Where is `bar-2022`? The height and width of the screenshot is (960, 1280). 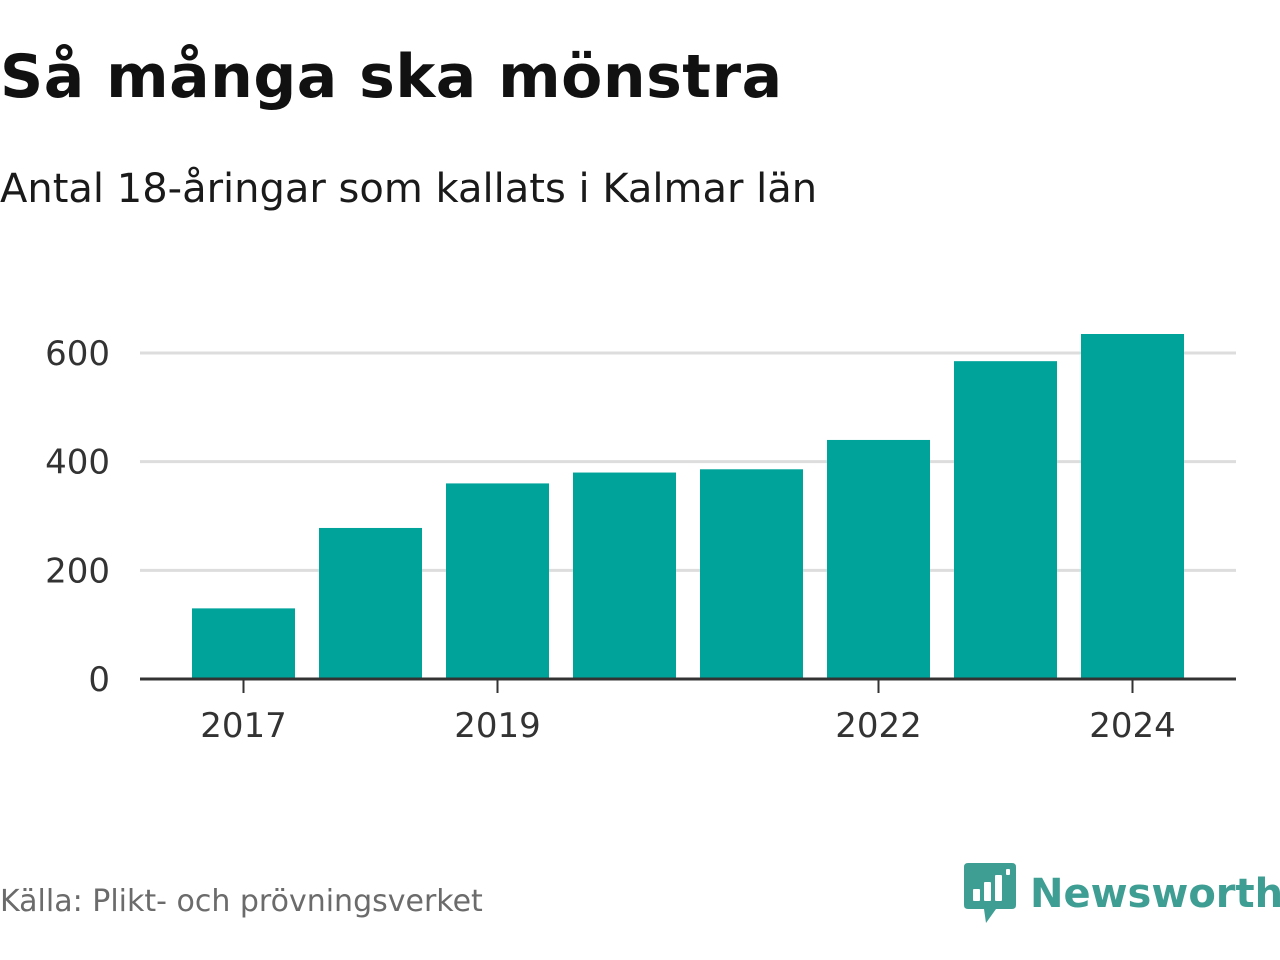 bar-2022 is located at coordinates (878, 559).